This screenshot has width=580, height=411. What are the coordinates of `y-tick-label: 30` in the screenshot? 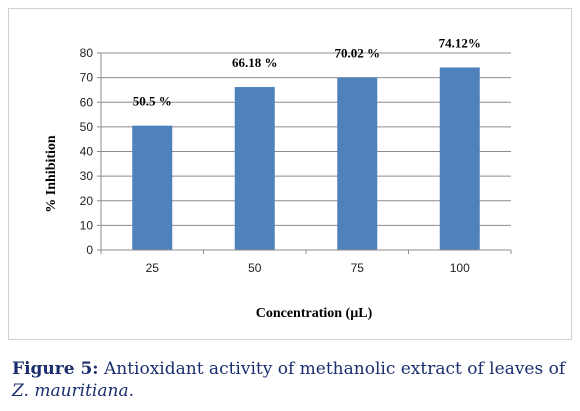 It's located at (87, 176).